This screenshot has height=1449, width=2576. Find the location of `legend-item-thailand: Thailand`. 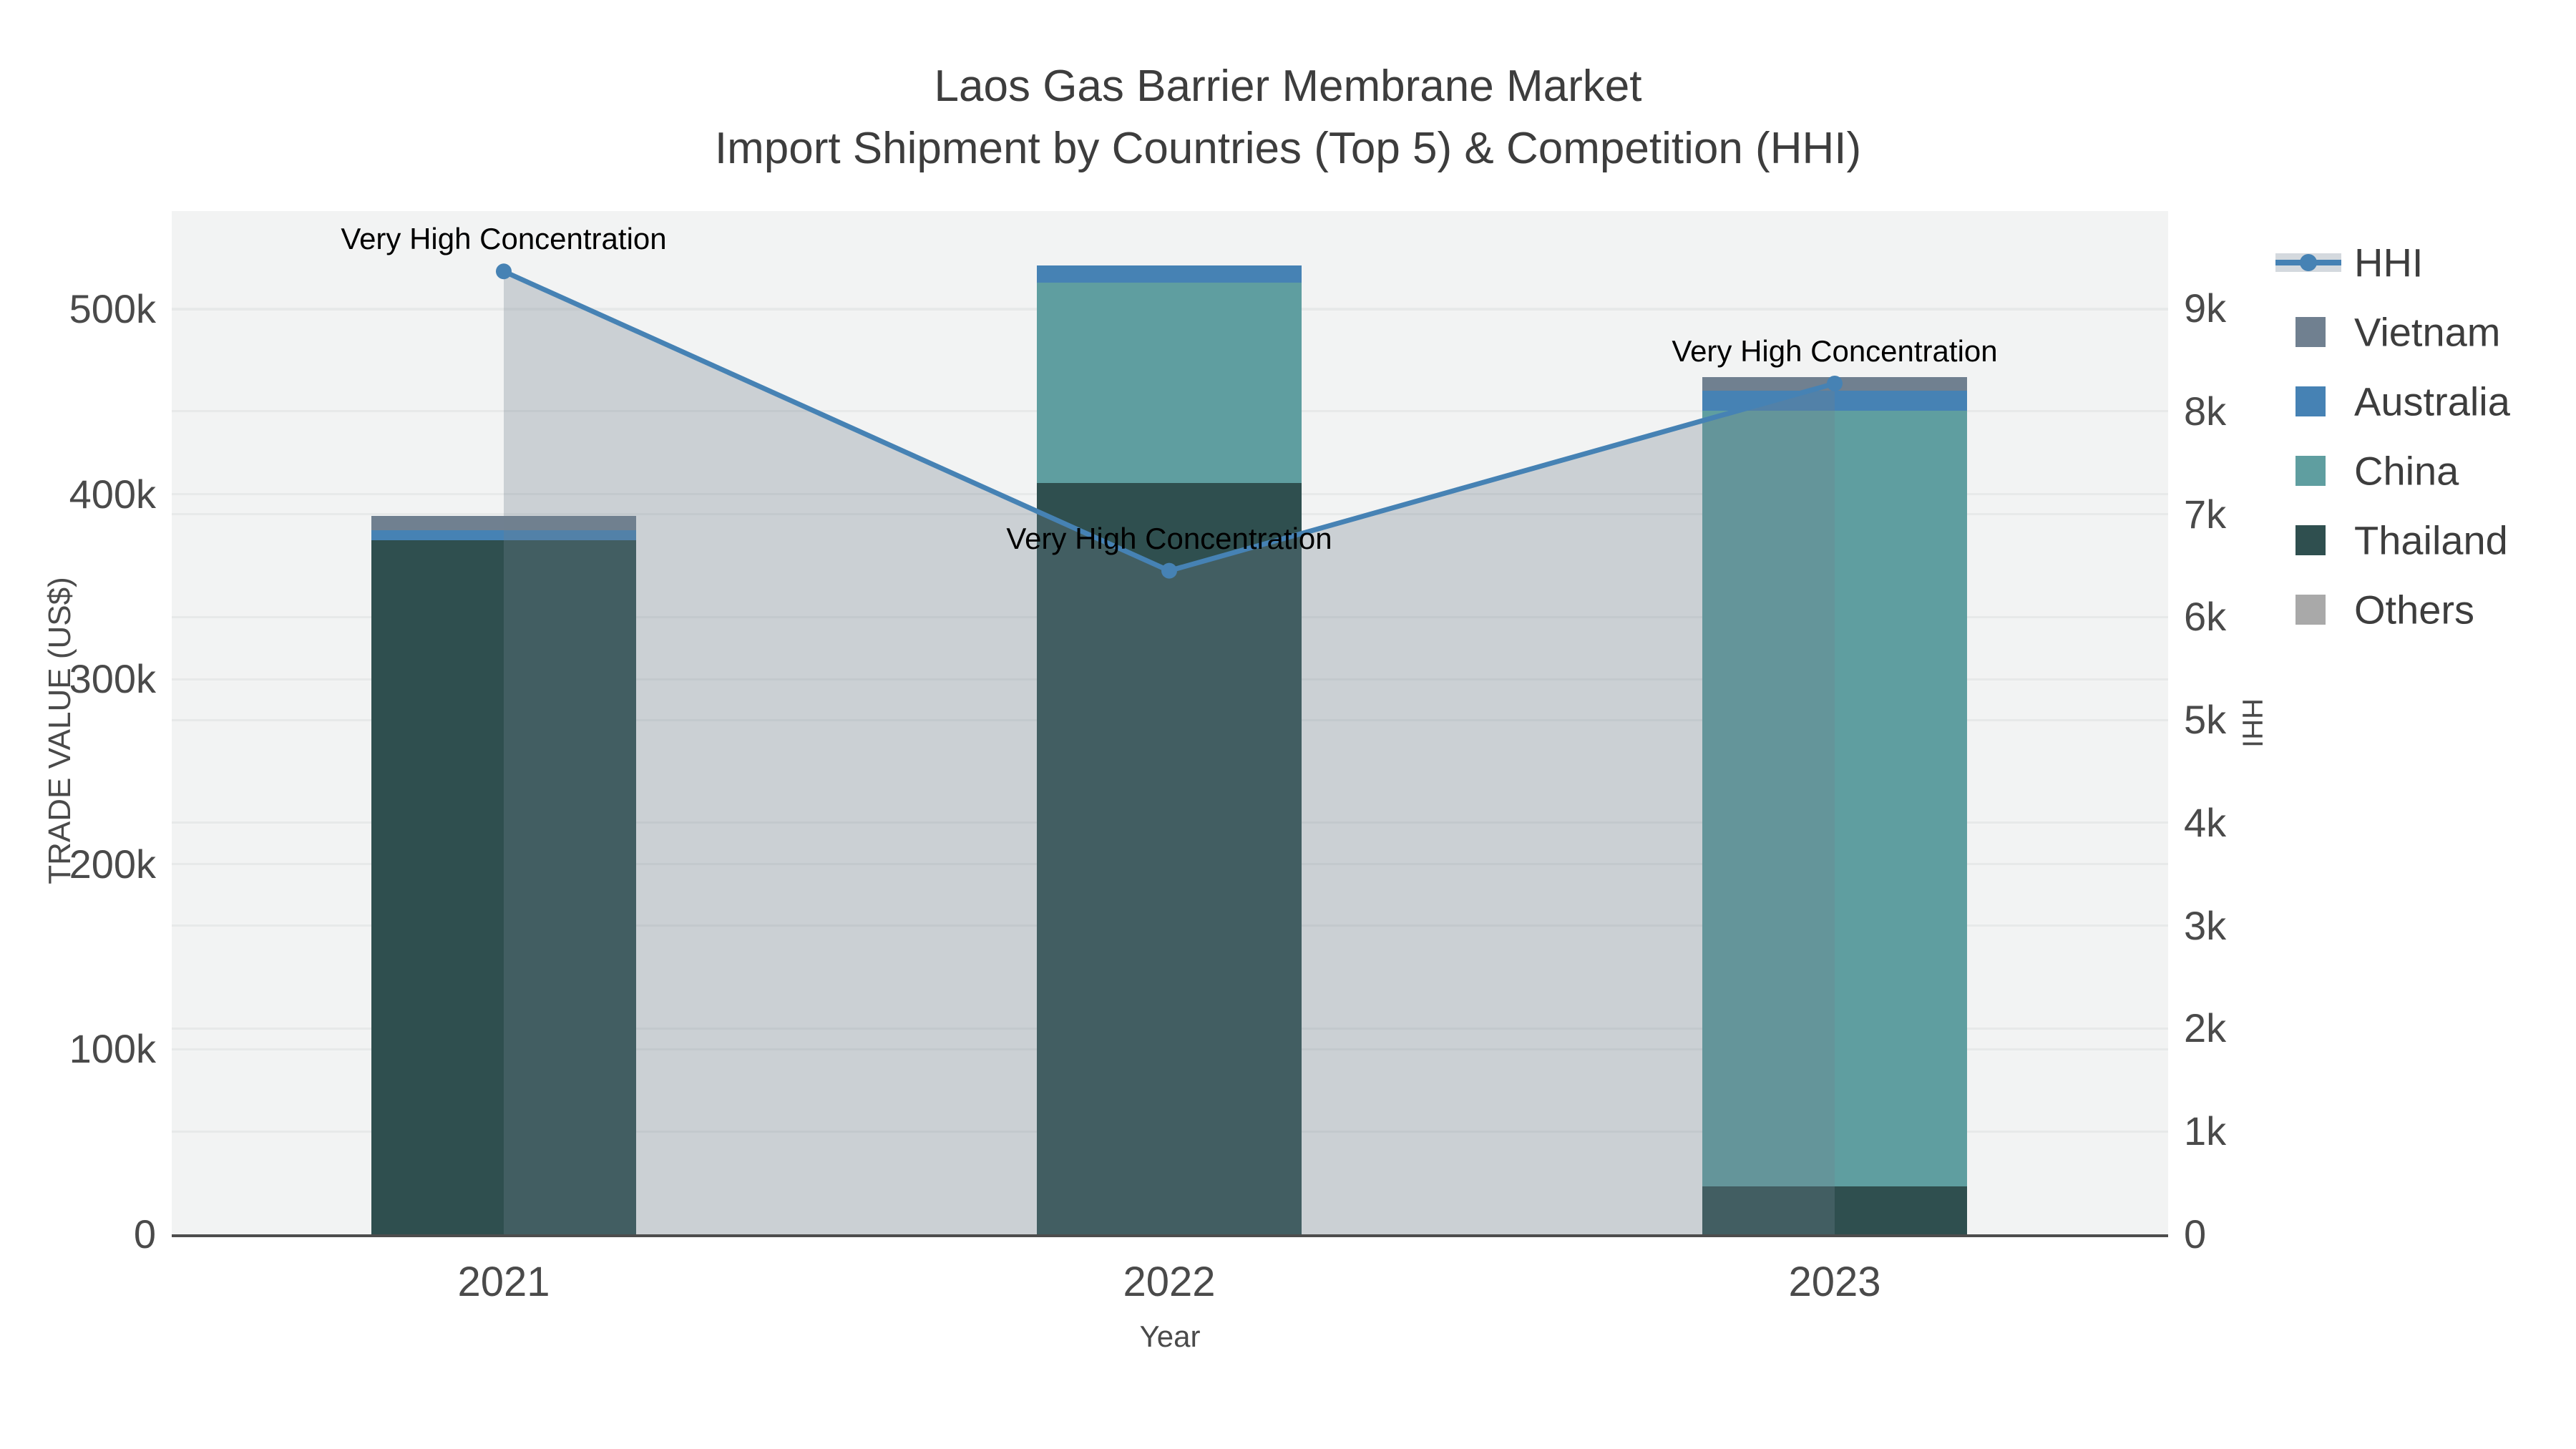

legend-item-thailand: Thailand is located at coordinates (2425, 540).